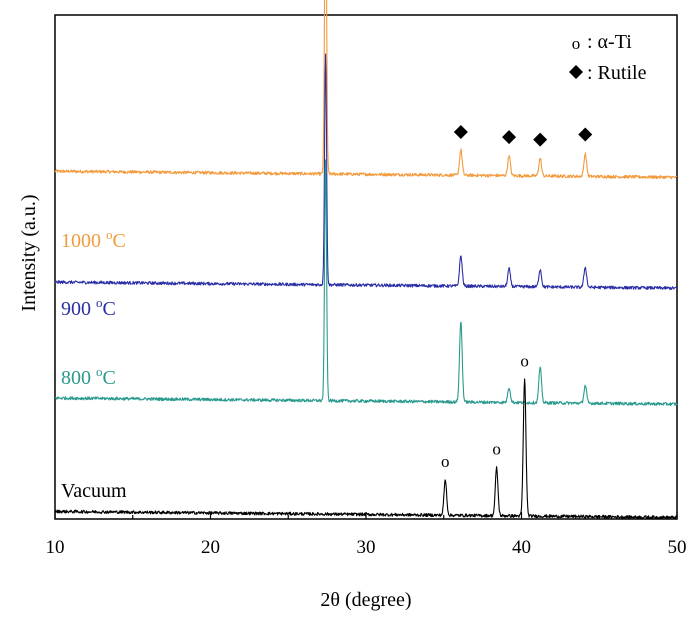 Image resolution: width=700 pixels, height=618 pixels. What do you see at coordinates (576, 43) in the screenshot?
I see `legend-marker-alpha-ti: o` at bounding box center [576, 43].